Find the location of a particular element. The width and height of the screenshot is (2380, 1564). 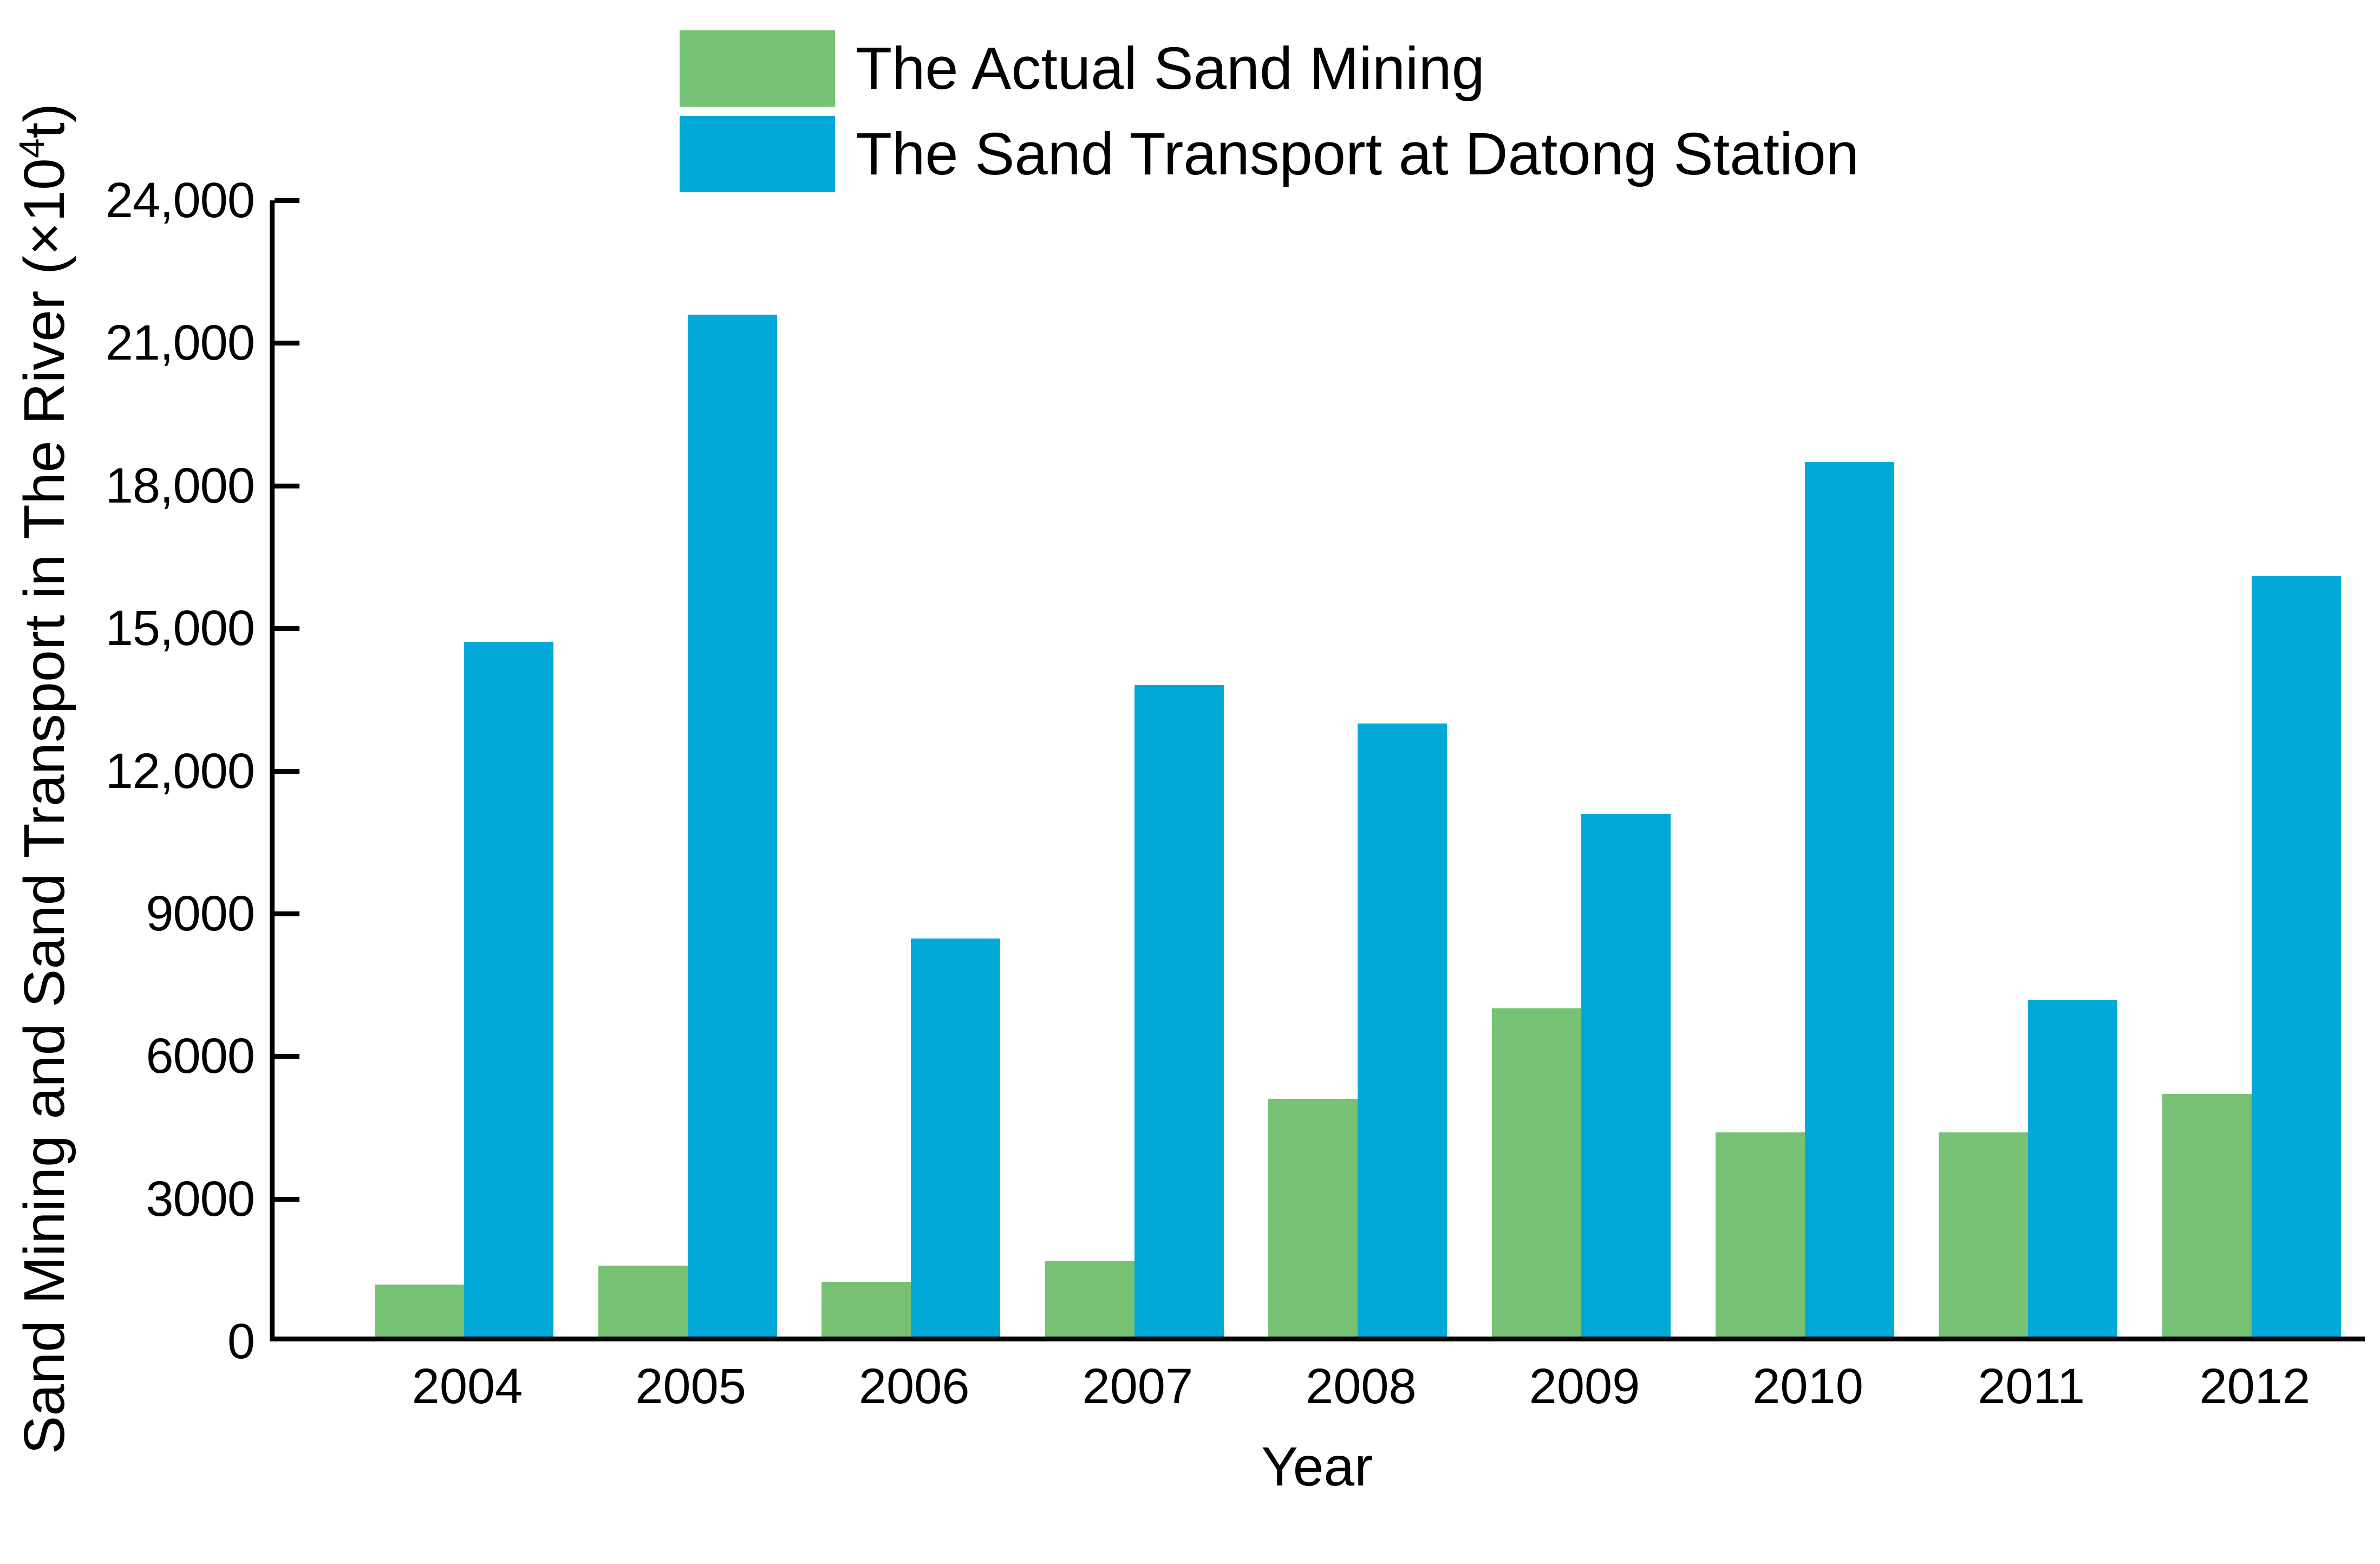

y-tick-label: 21,000 is located at coordinates (180, 343).